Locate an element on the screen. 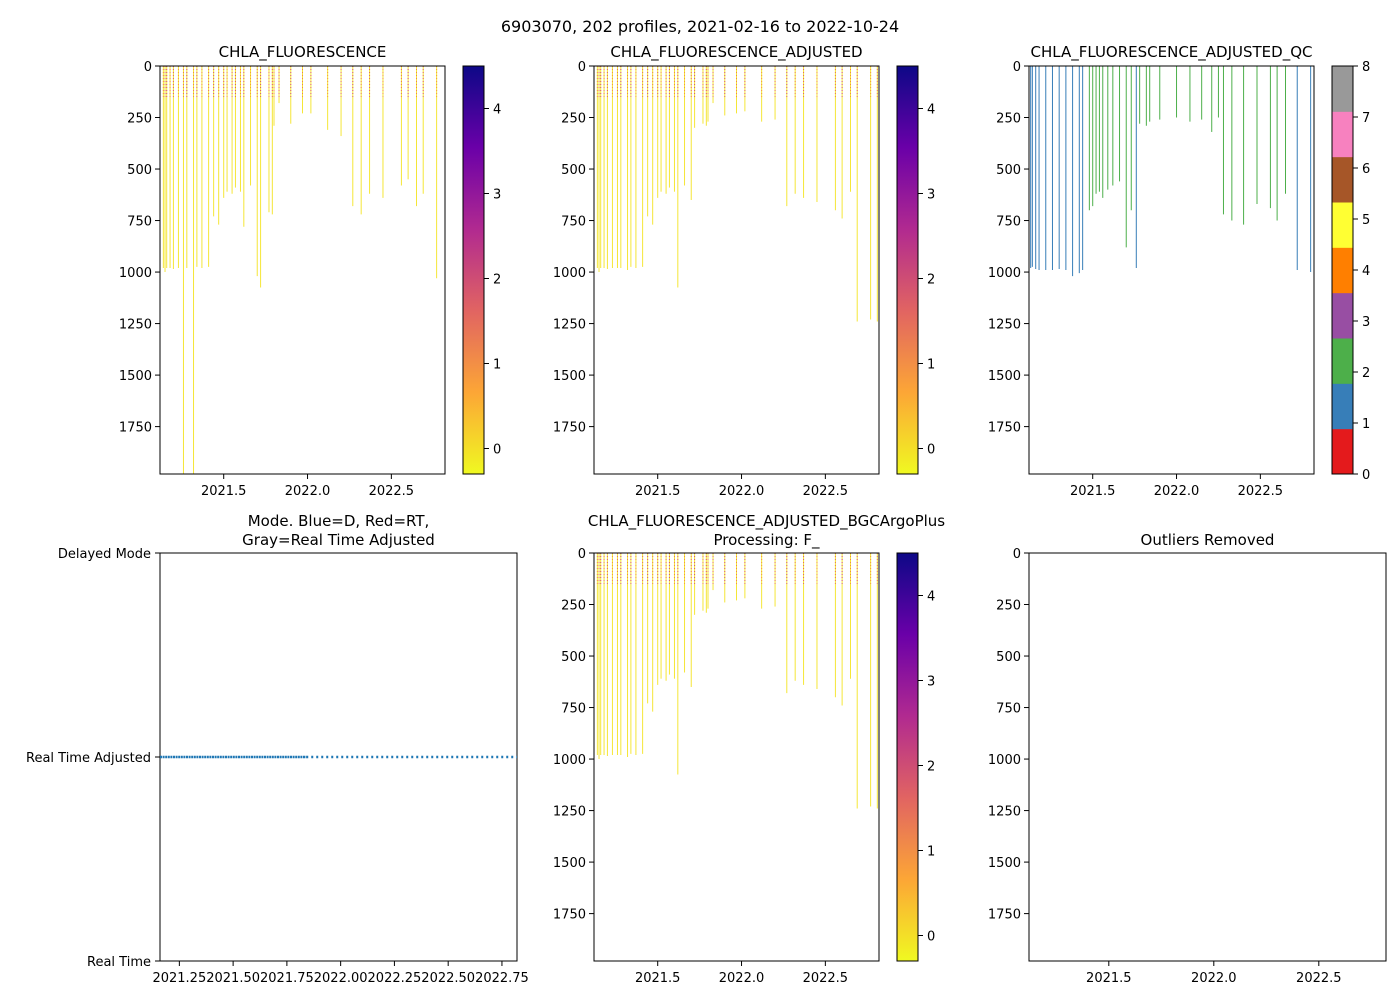 The height and width of the screenshot is (1000, 1400). chla-frame is located at coordinates (302, 270).